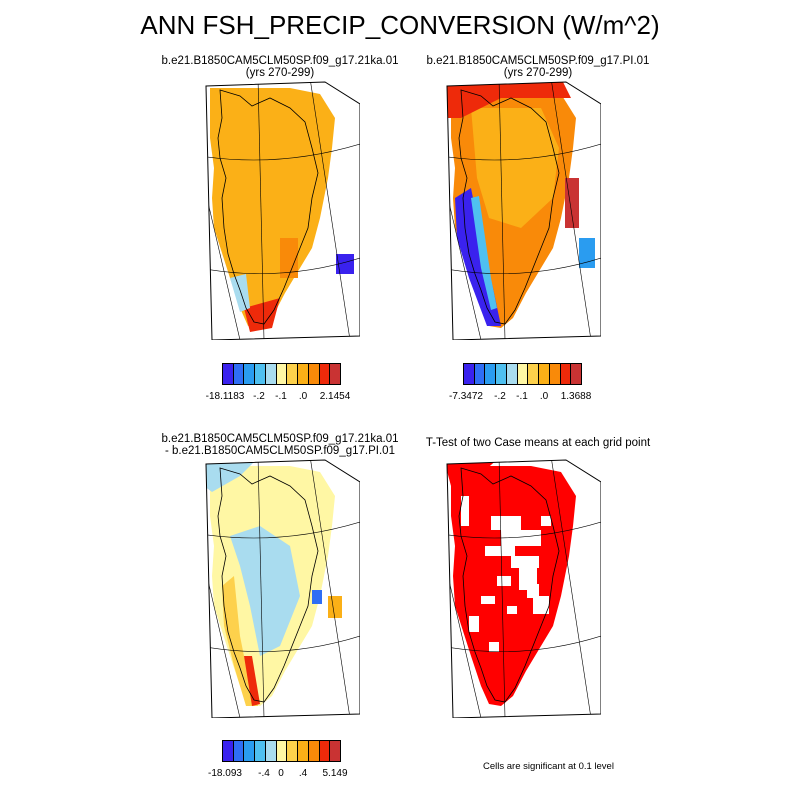 Image resolution: width=800 pixels, height=800 pixels. What do you see at coordinates (289, 258) in the screenshot?
I see `east-positive-cells` at bounding box center [289, 258].